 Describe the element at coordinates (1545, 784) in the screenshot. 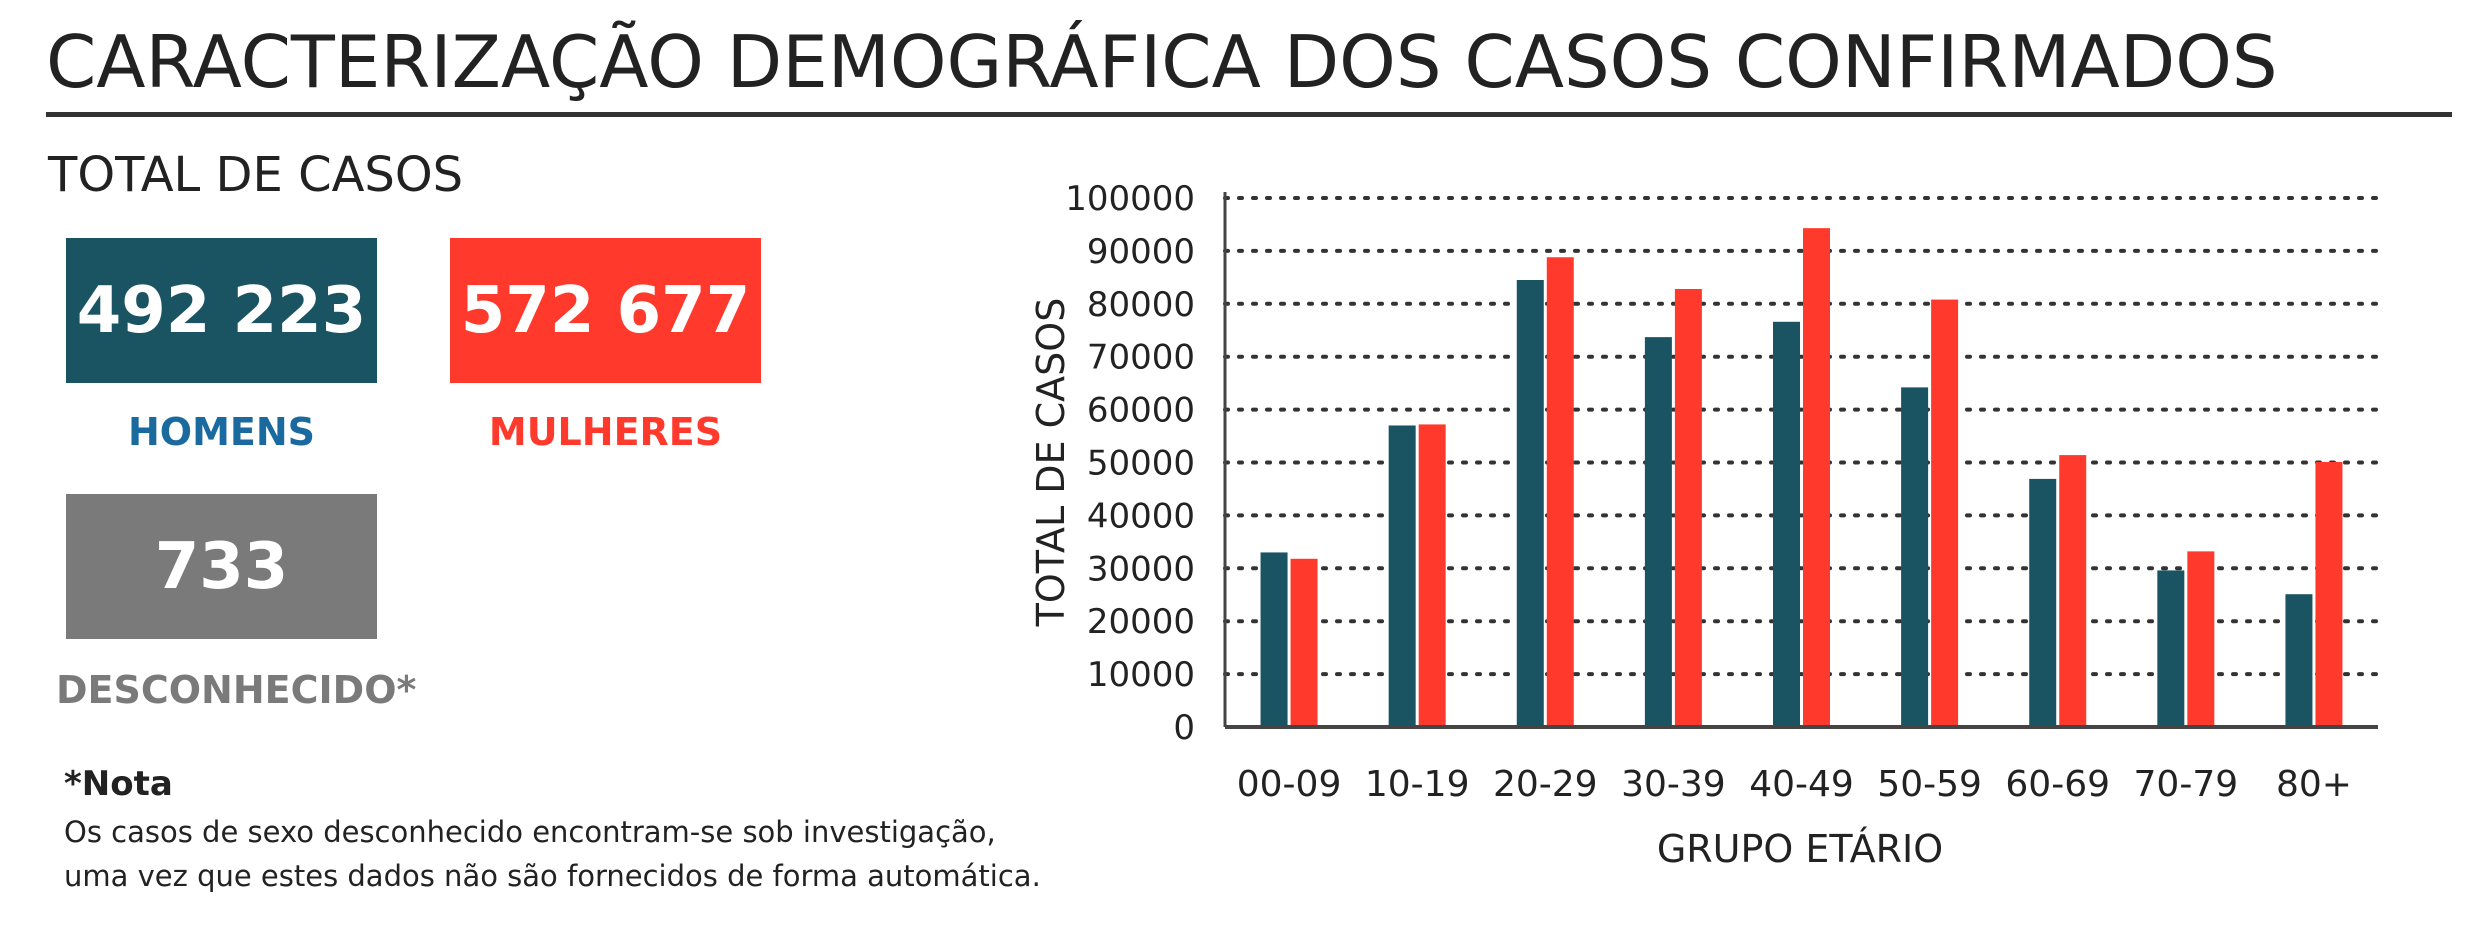

I see `x-tick-label: 20-29` at that location.